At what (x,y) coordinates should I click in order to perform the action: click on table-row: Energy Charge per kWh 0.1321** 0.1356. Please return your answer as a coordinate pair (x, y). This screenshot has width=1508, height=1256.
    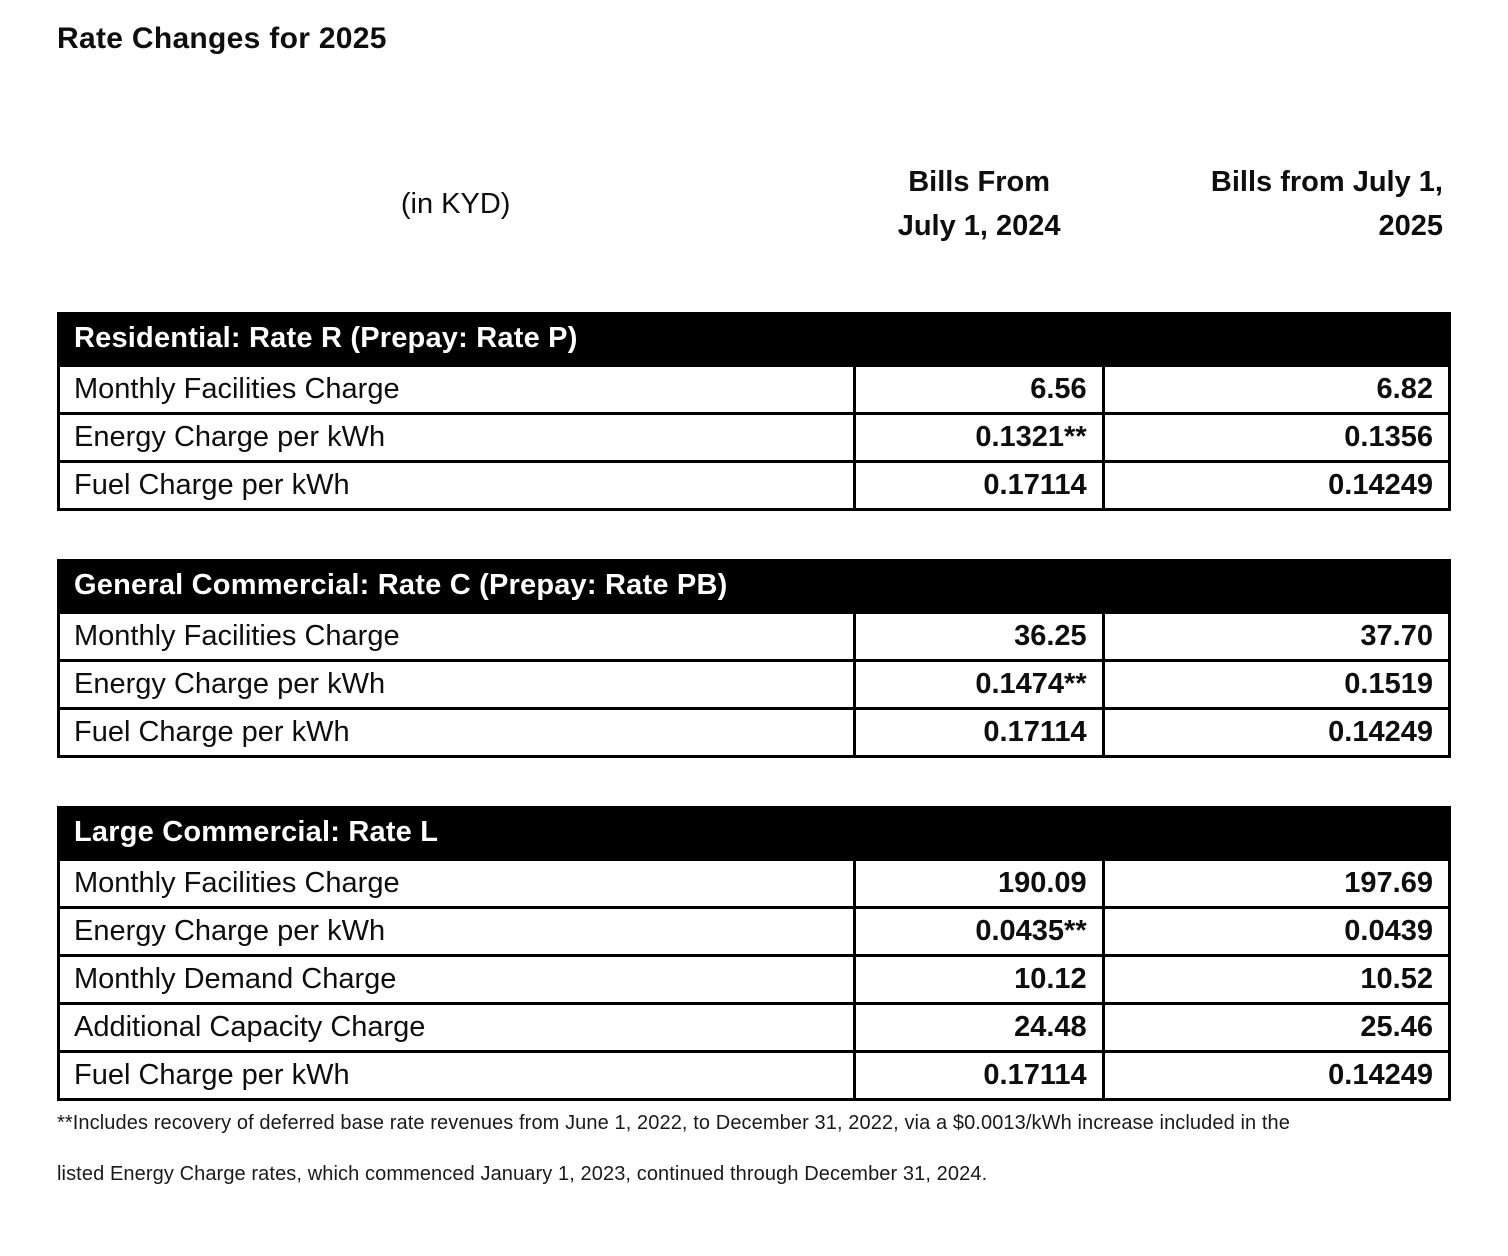
    Looking at the image, I should click on (754, 437).